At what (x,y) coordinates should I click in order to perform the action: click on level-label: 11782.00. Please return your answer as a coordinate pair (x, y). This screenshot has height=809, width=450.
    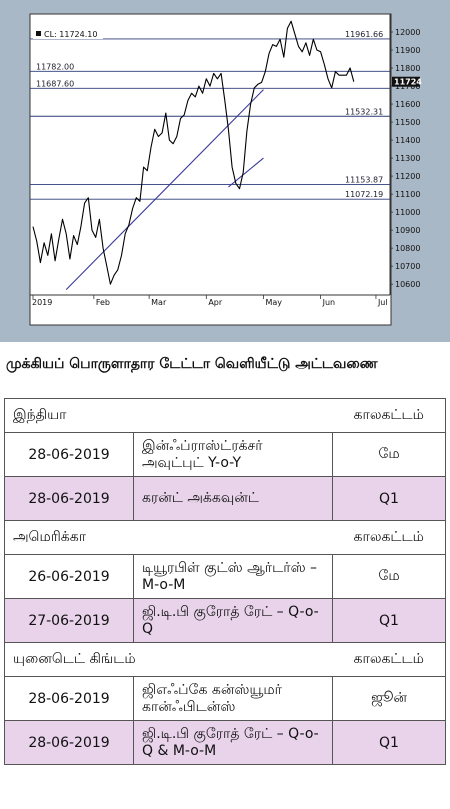
    Looking at the image, I should click on (55, 66).